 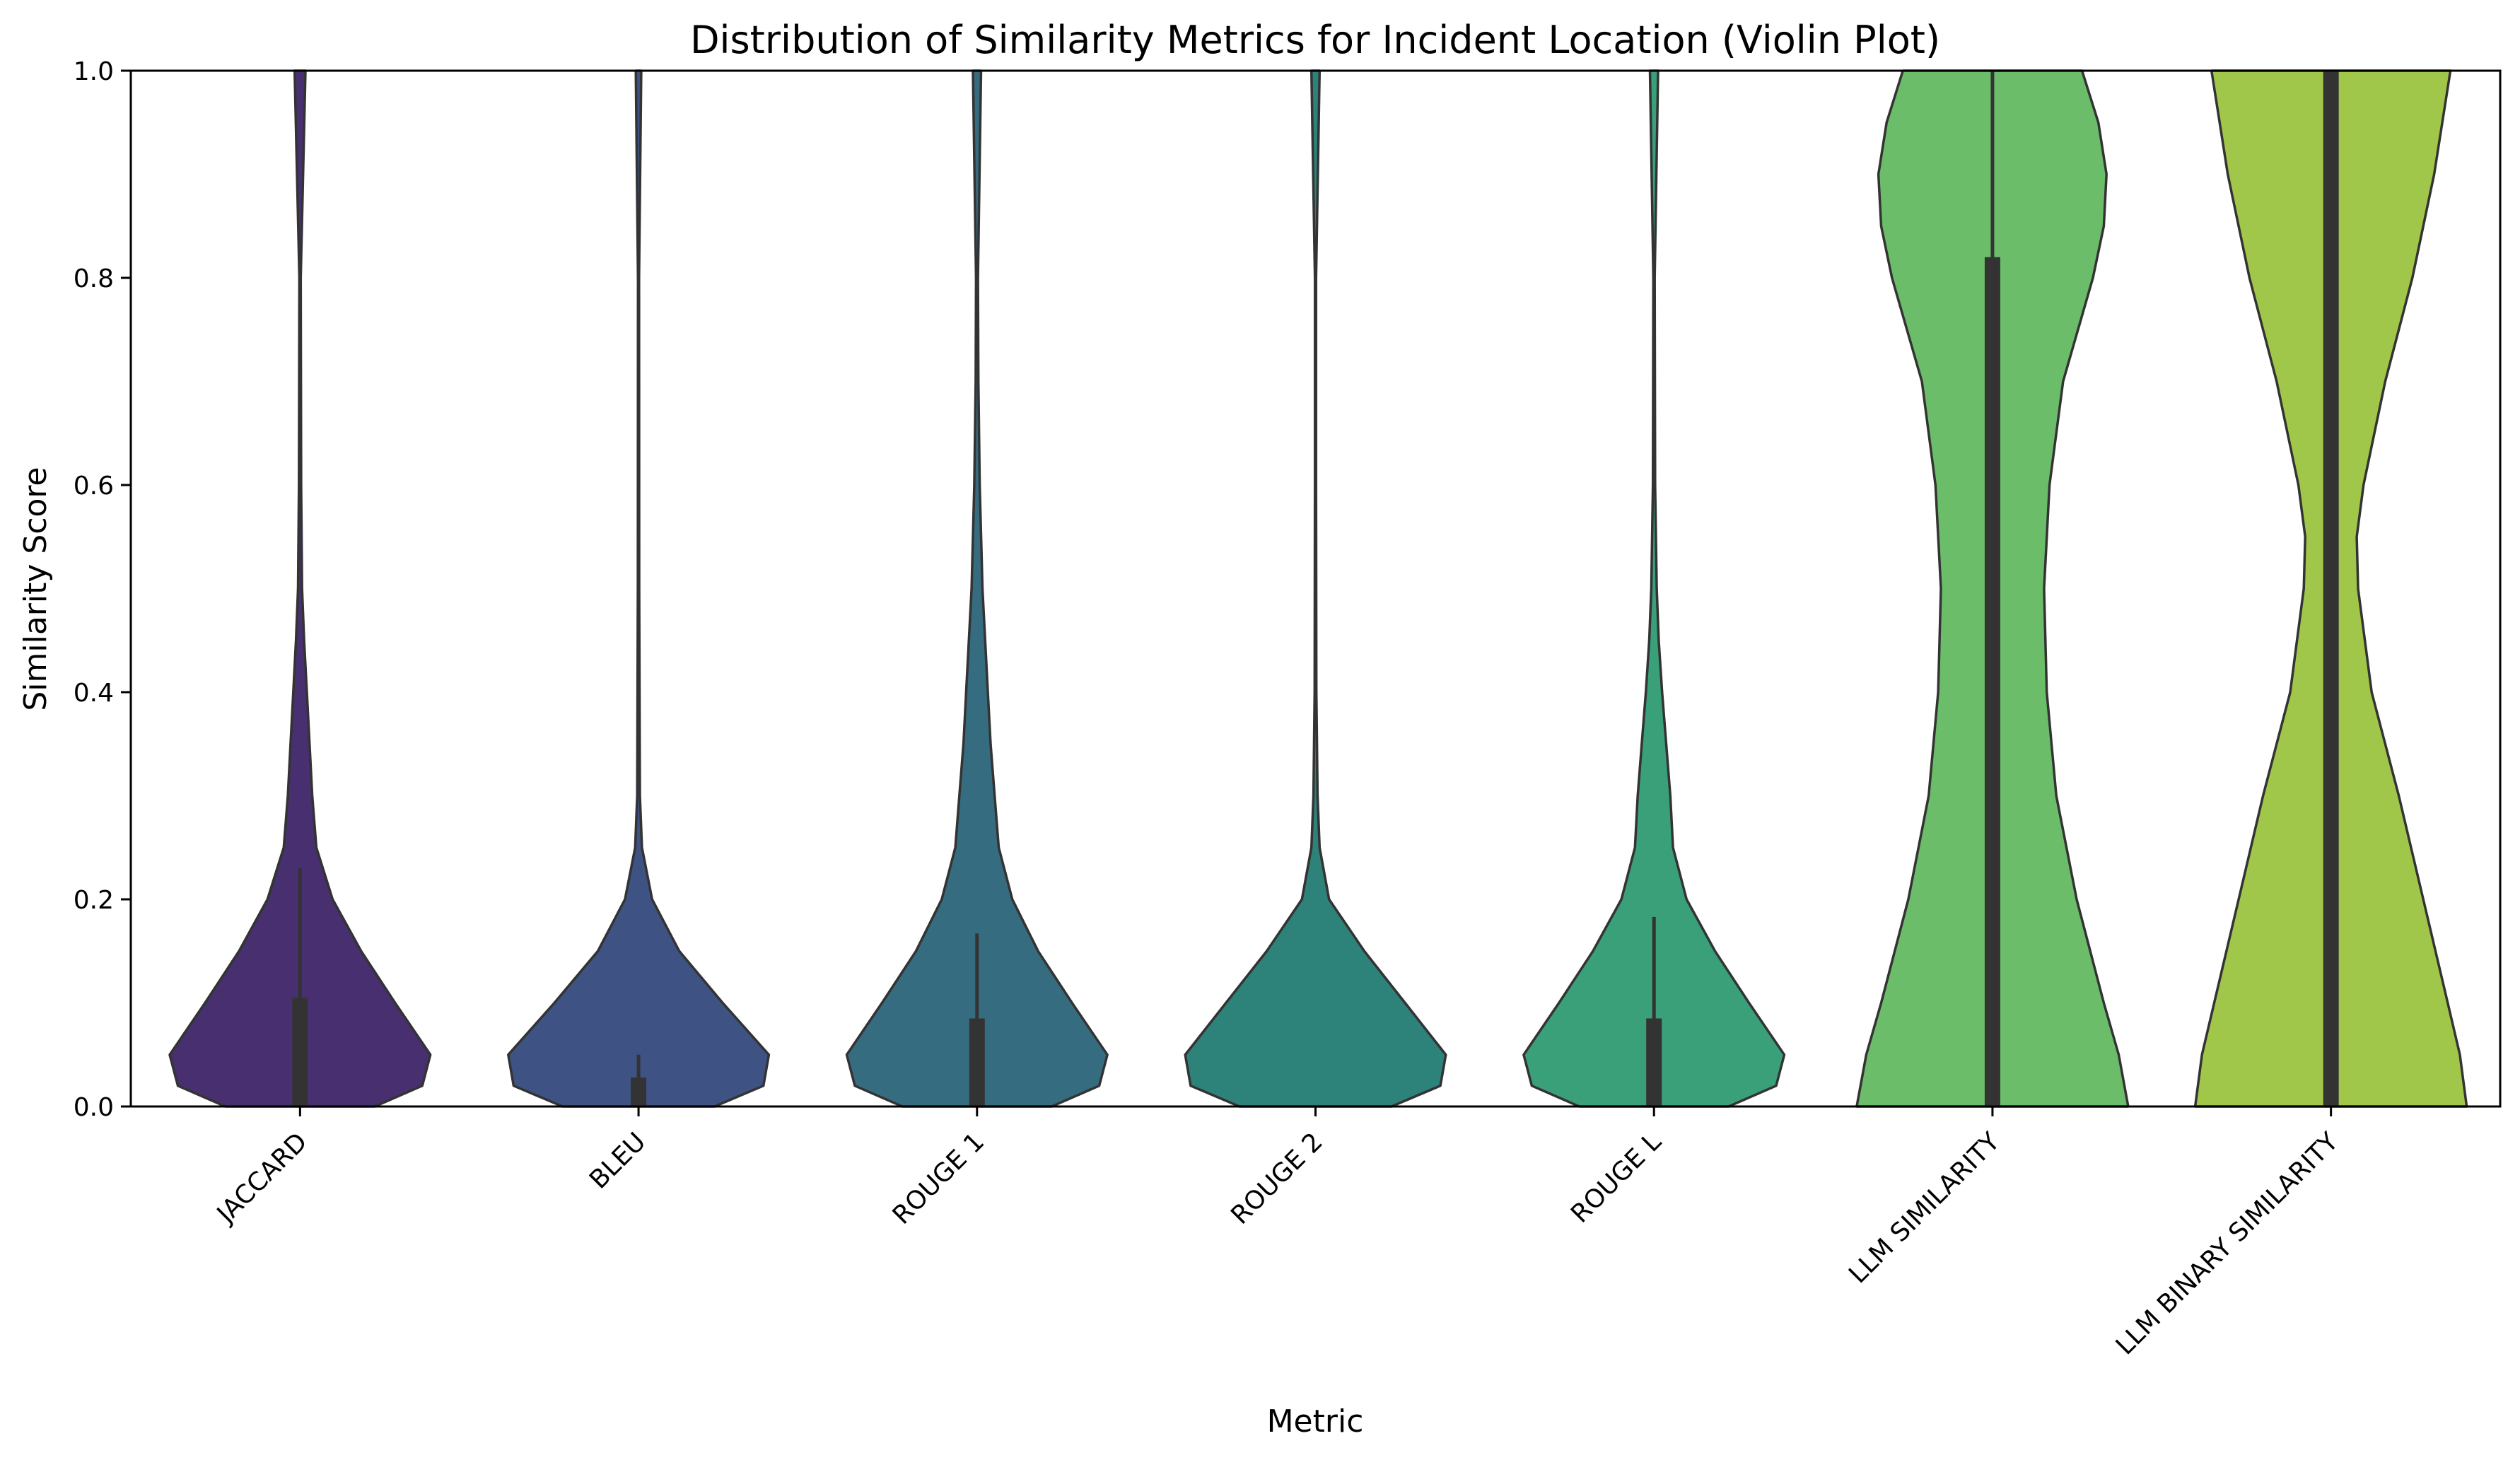 What do you see at coordinates (94, 693) in the screenshot?
I see `y-tick-label: 0.4` at bounding box center [94, 693].